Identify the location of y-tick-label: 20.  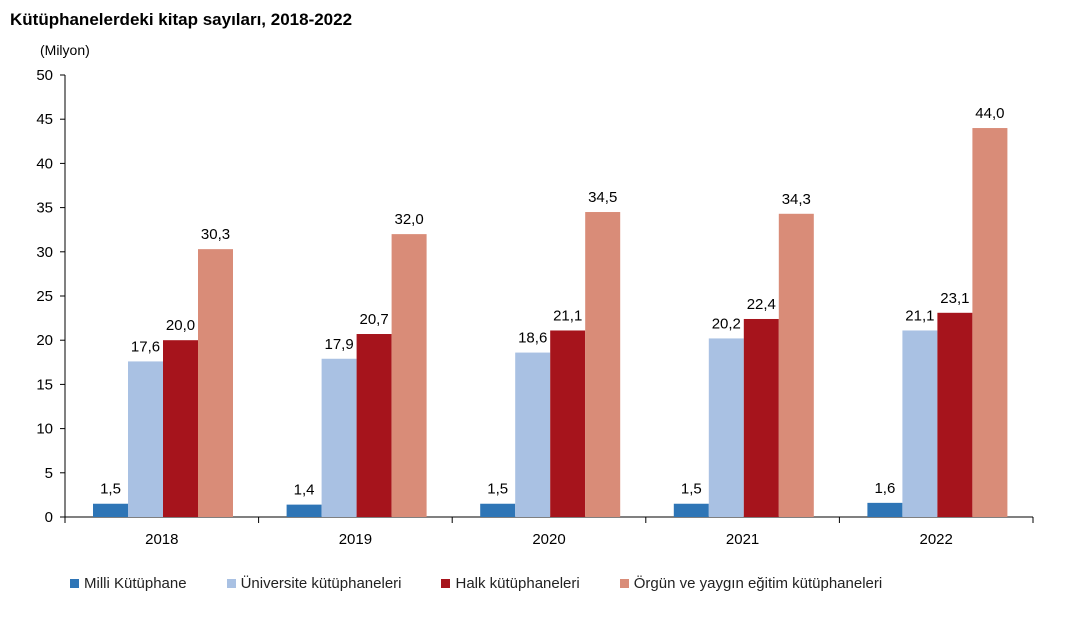
(44, 340).